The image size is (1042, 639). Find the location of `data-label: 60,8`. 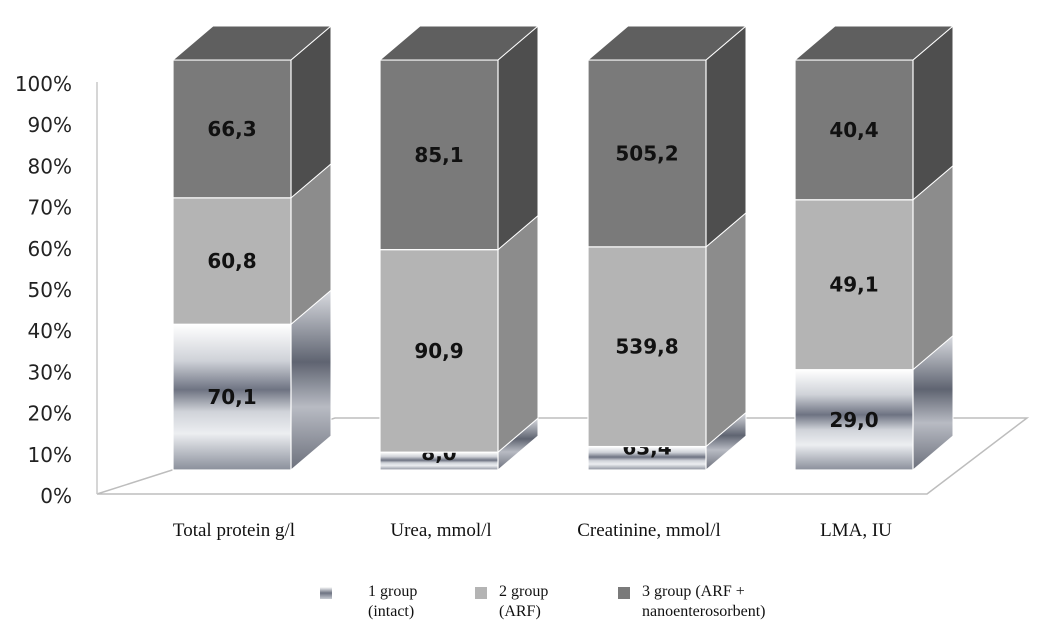

data-label: 60,8 is located at coordinates (231, 261).